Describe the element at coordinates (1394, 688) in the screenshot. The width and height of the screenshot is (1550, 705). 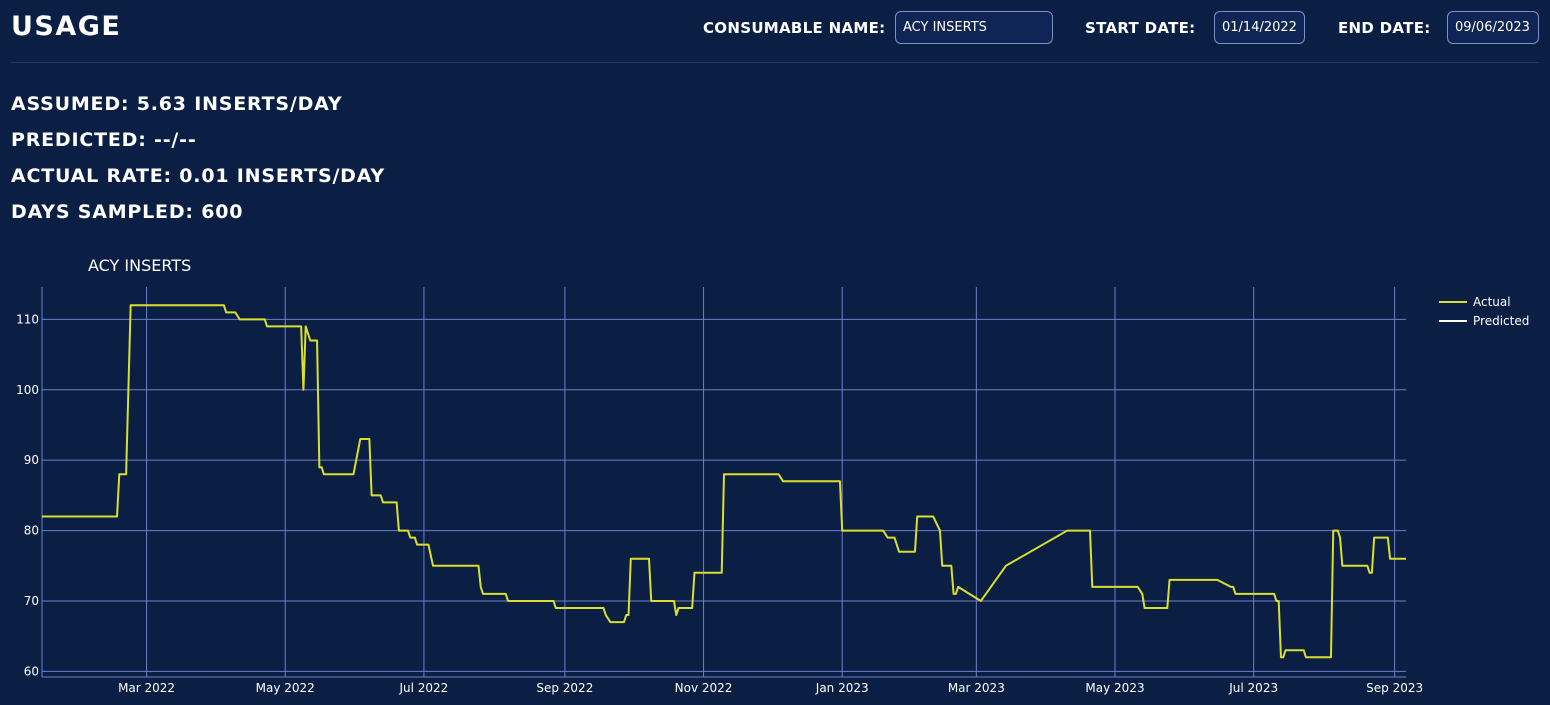
I see `x-tick-label: Sep 2023` at that location.